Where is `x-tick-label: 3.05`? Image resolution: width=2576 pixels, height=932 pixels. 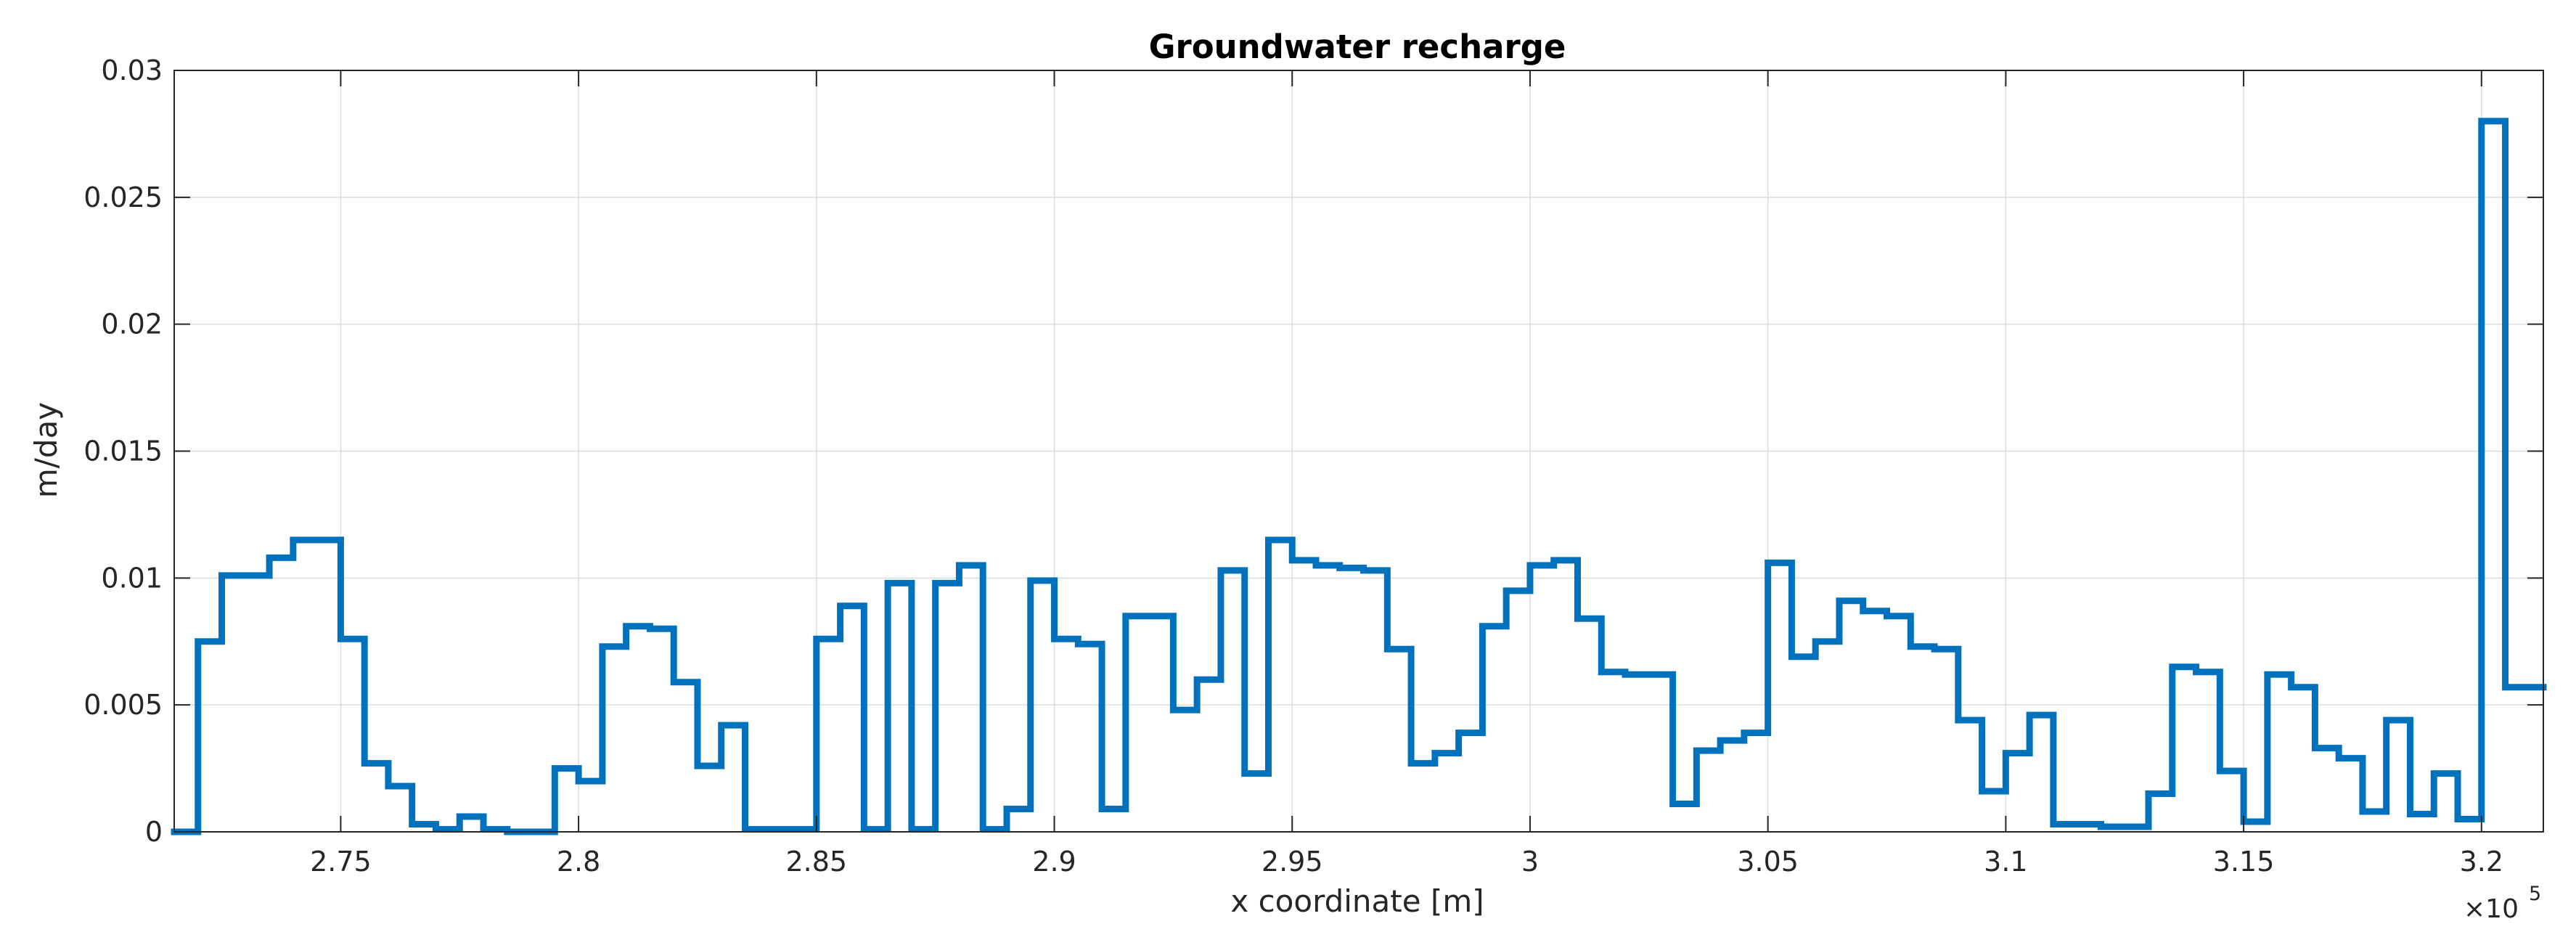 x-tick-label: 3.05 is located at coordinates (1768, 862).